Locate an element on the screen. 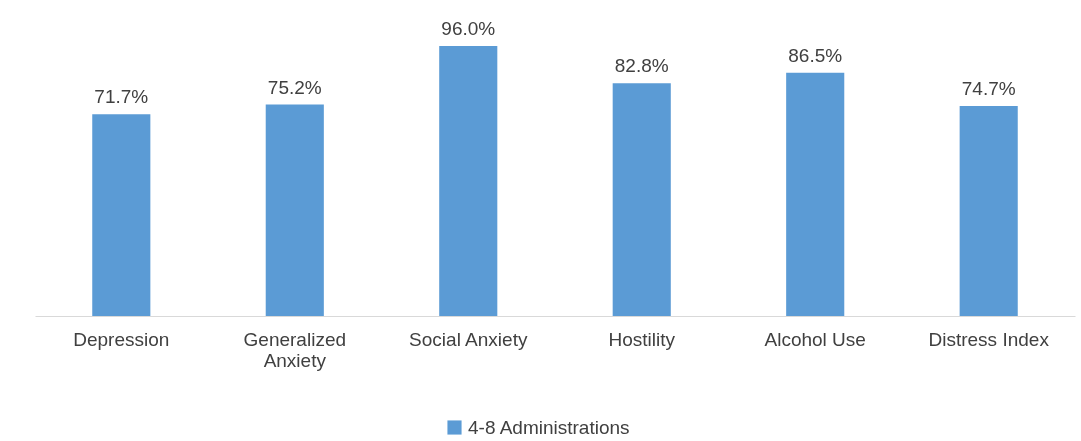 The height and width of the screenshot is (441, 1081). x-tick-label: Generalized Anxiety is located at coordinates (295, 349).